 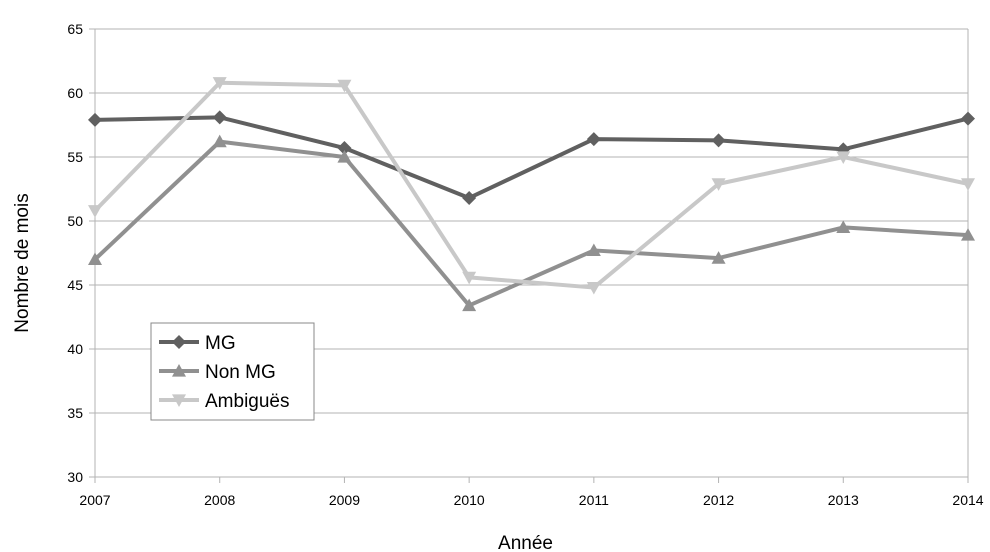 What do you see at coordinates (75, 157) in the screenshot?
I see `y-tick-label: 55` at bounding box center [75, 157].